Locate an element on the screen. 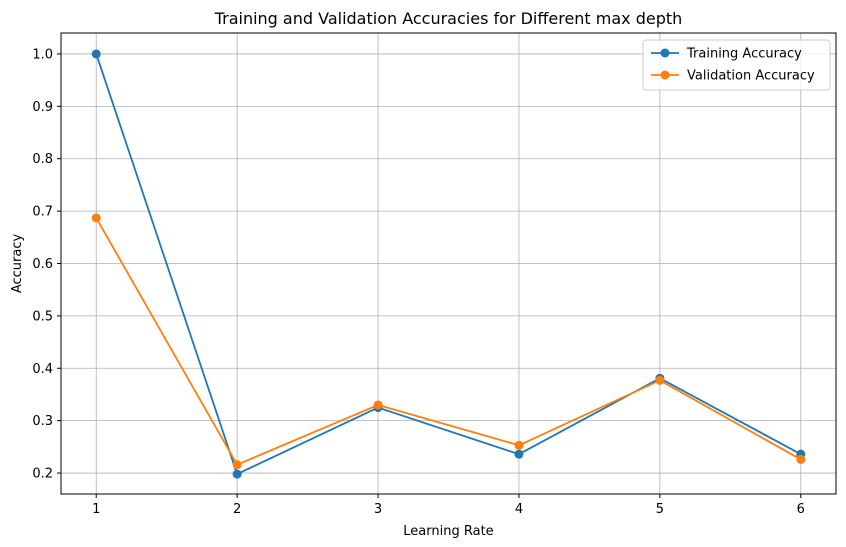 The image size is (846, 547). y-tick-label: 0.3 is located at coordinates (42, 421).